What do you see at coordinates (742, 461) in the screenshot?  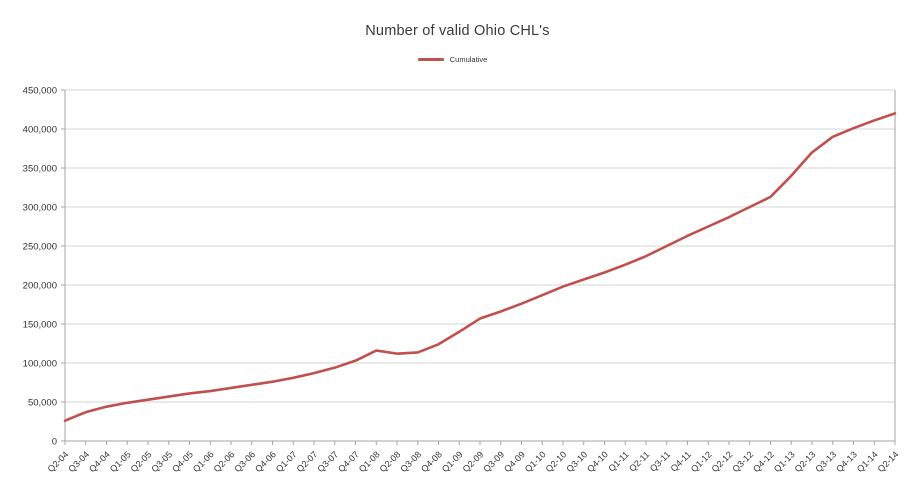 I see `x-tick-label: Q3-12` at bounding box center [742, 461].